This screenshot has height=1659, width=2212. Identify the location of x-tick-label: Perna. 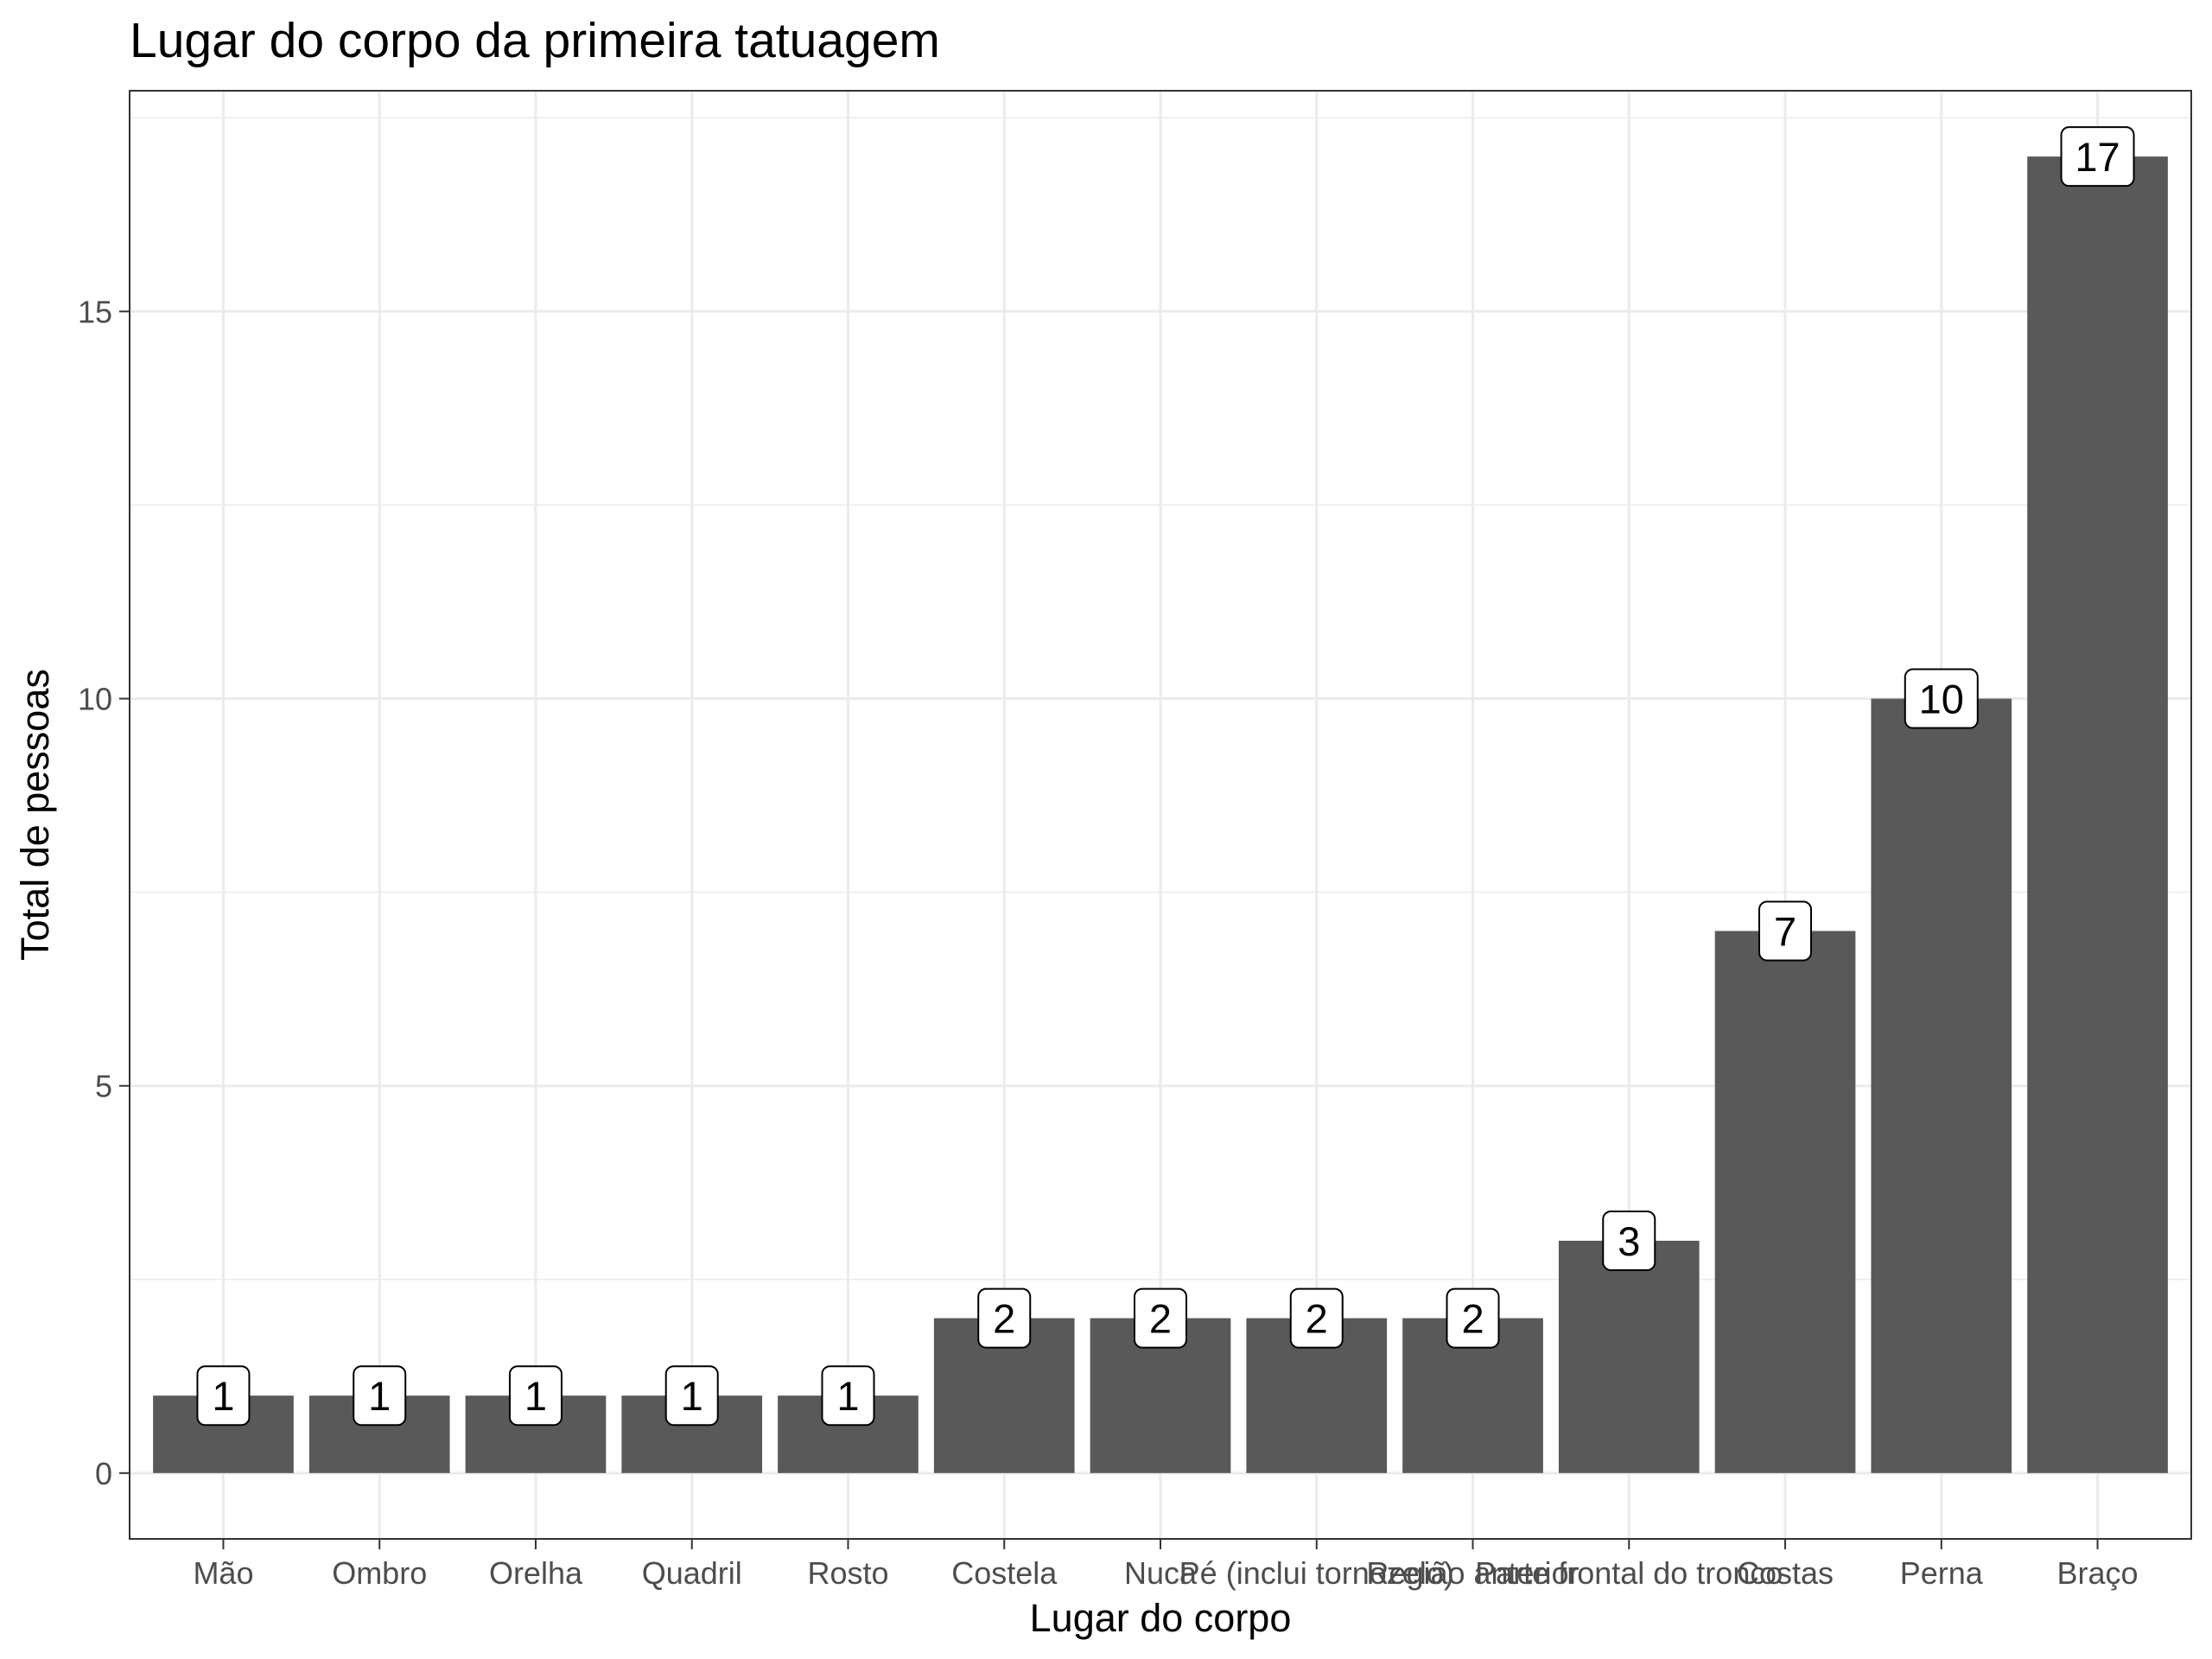
(1942, 1573).